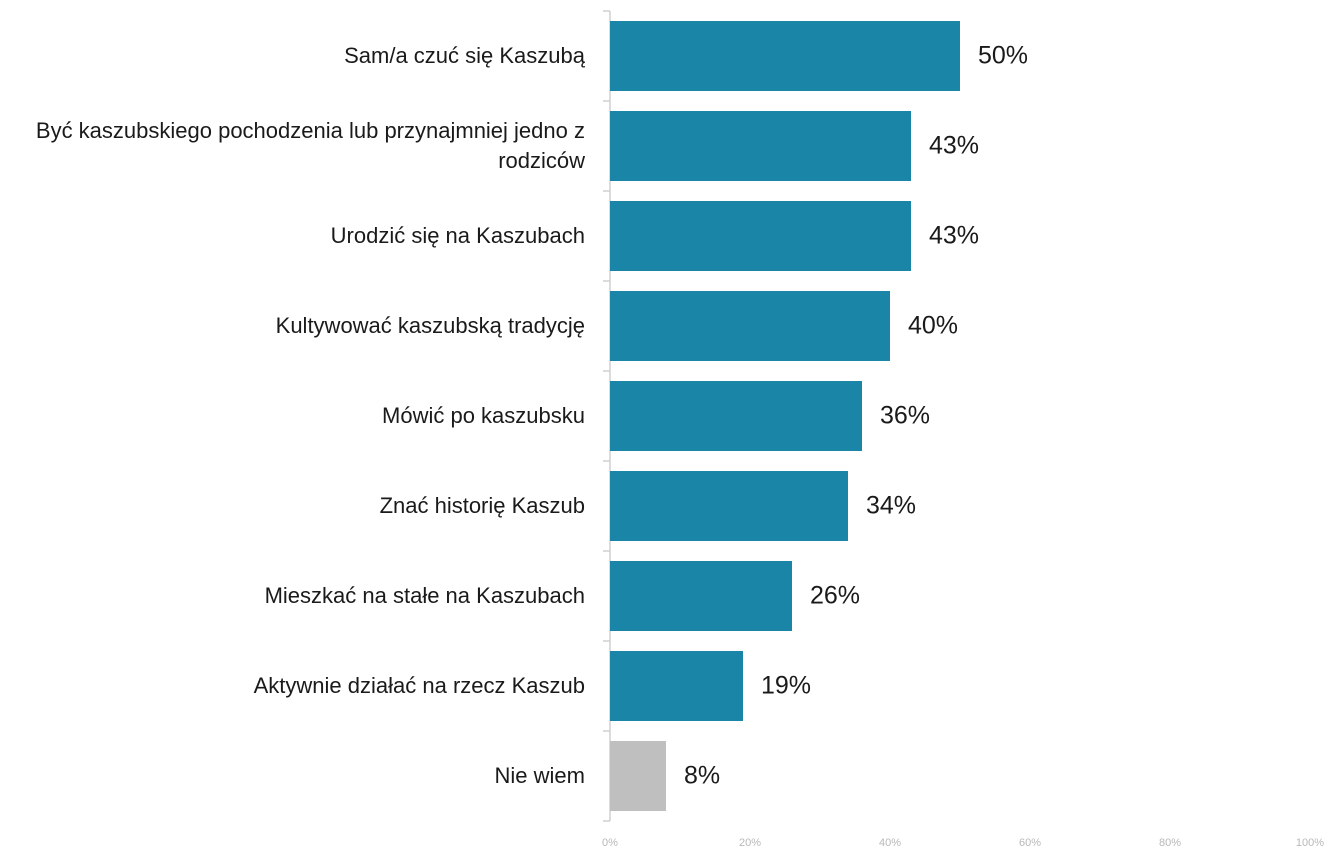 This screenshot has height=850, width=1327. I want to click on data-label: 36%, so click(905, 416).